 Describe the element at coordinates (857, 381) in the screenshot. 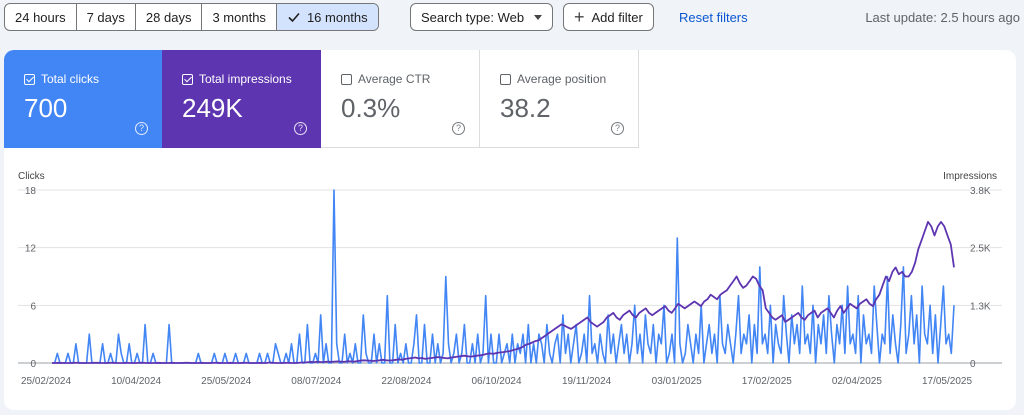

I see `x-tick-label: 02/04/2025` at that location.